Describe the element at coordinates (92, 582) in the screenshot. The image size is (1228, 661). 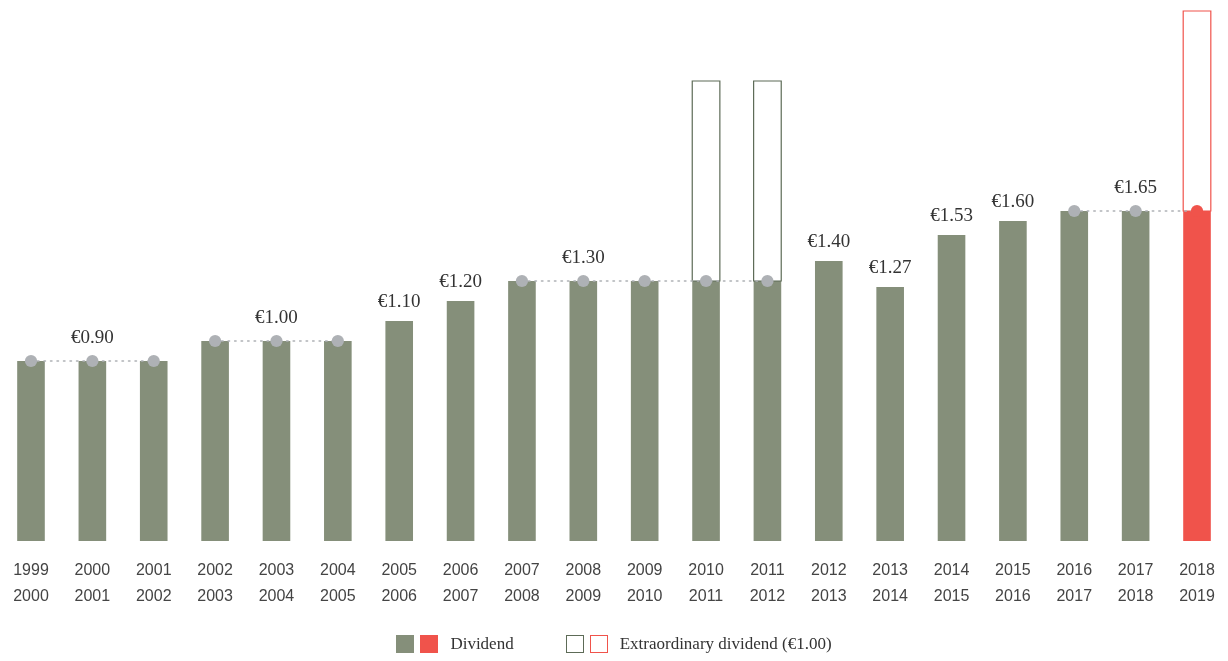
I see `x-tick-label: 2000 2001` at that location.